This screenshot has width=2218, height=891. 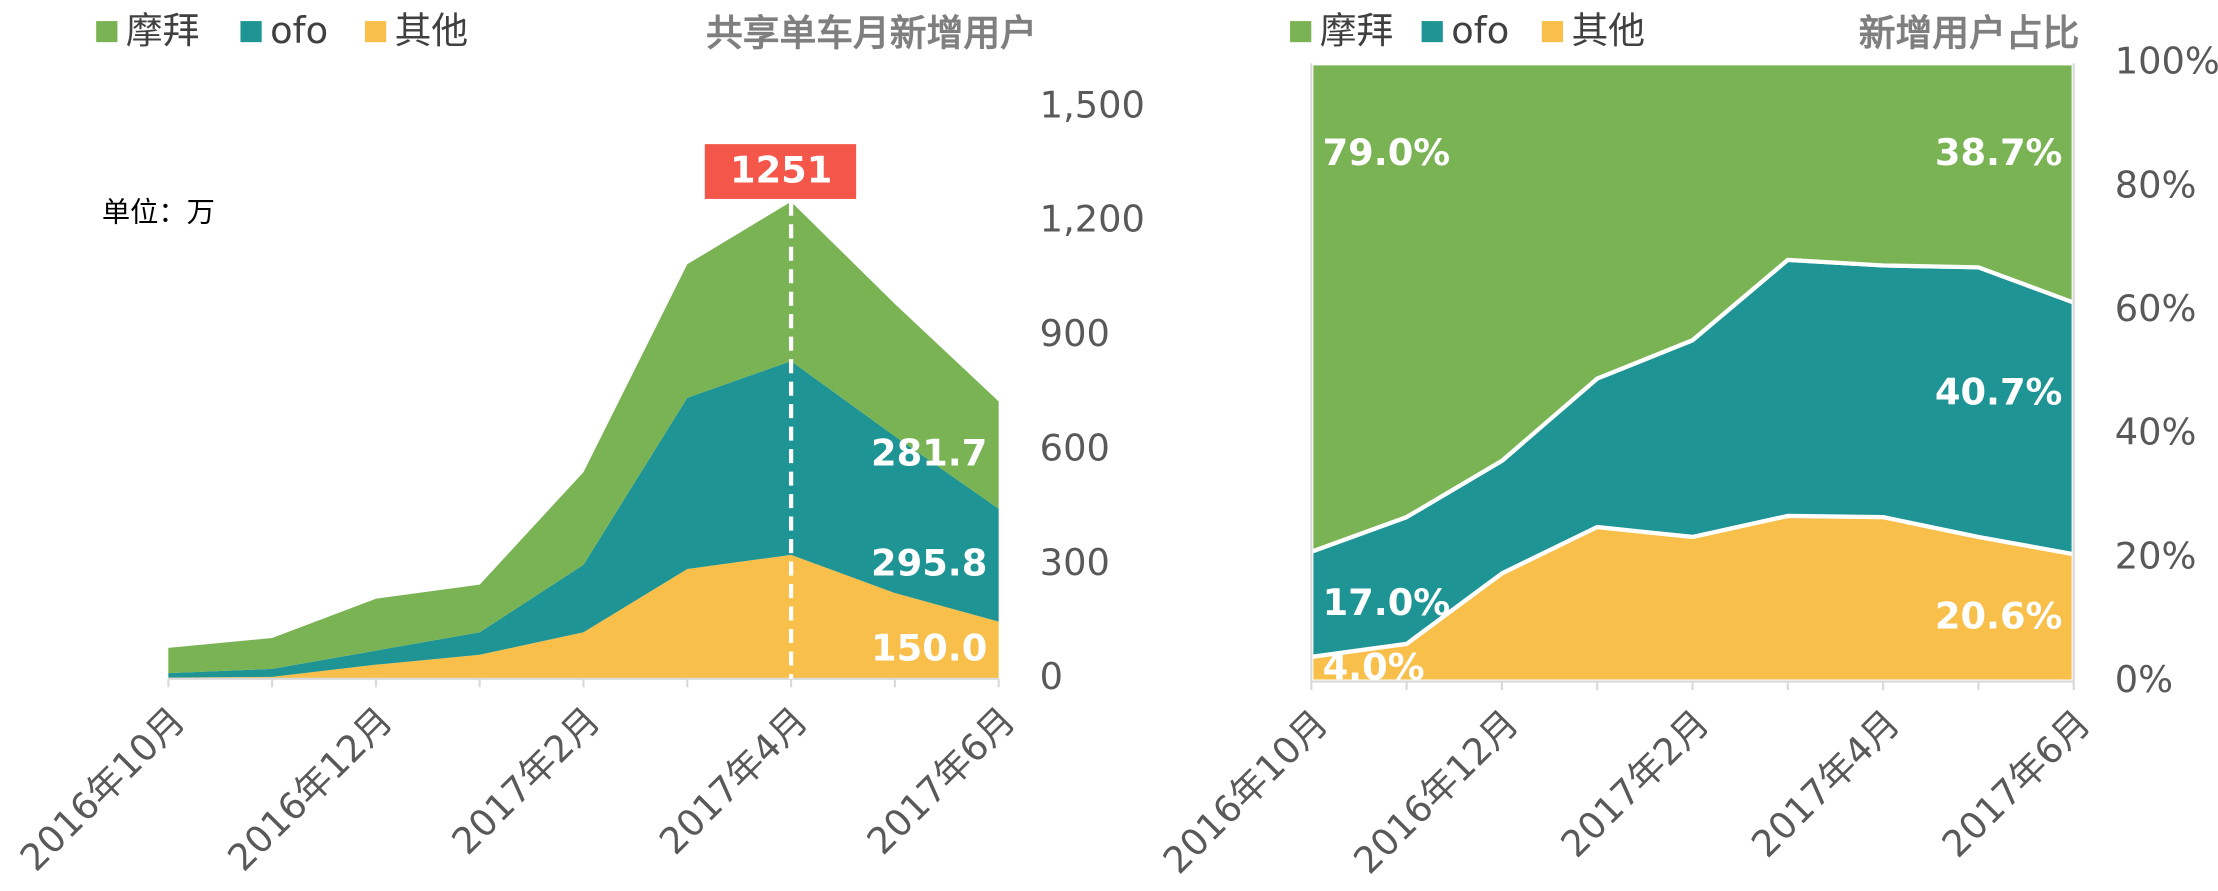 I want to click on y-tick-label: 0%, so click(x=2144, y=679).